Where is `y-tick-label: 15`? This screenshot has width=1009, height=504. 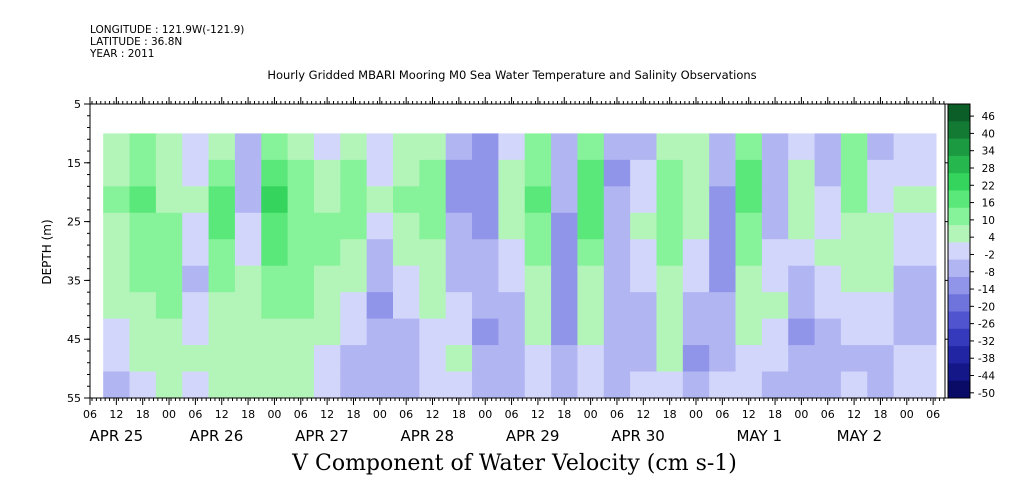
y-tick-label: 15 is located at coordinates (74, 163).